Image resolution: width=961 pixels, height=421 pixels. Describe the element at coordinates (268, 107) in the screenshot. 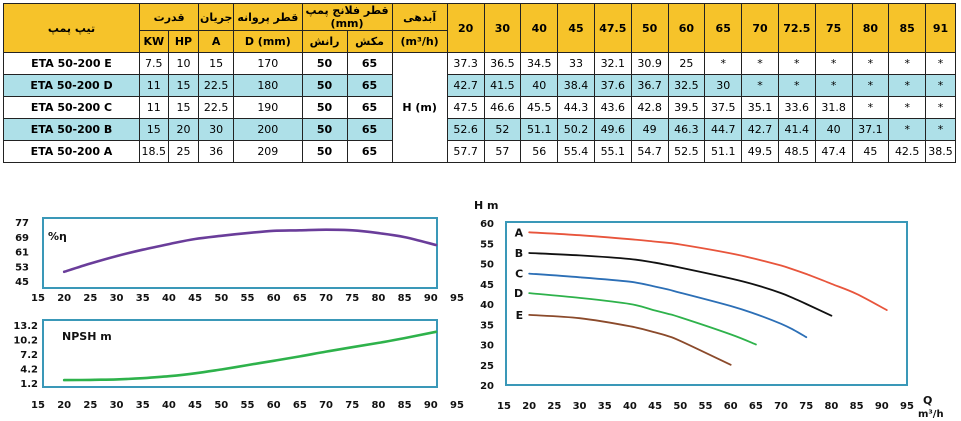

I see `dmm-cell: 190` at that location.